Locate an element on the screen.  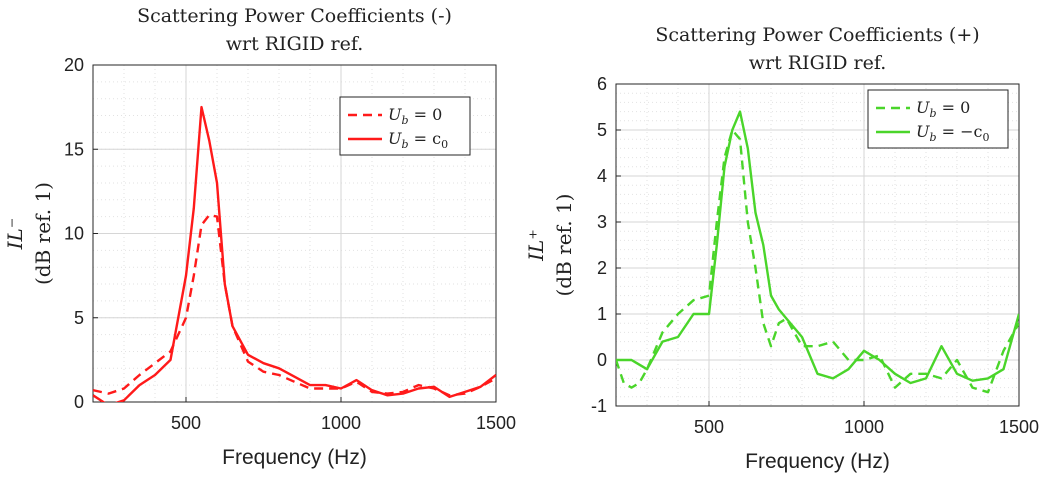
y-tick-label: 3 is located at coordinates (602, 222).